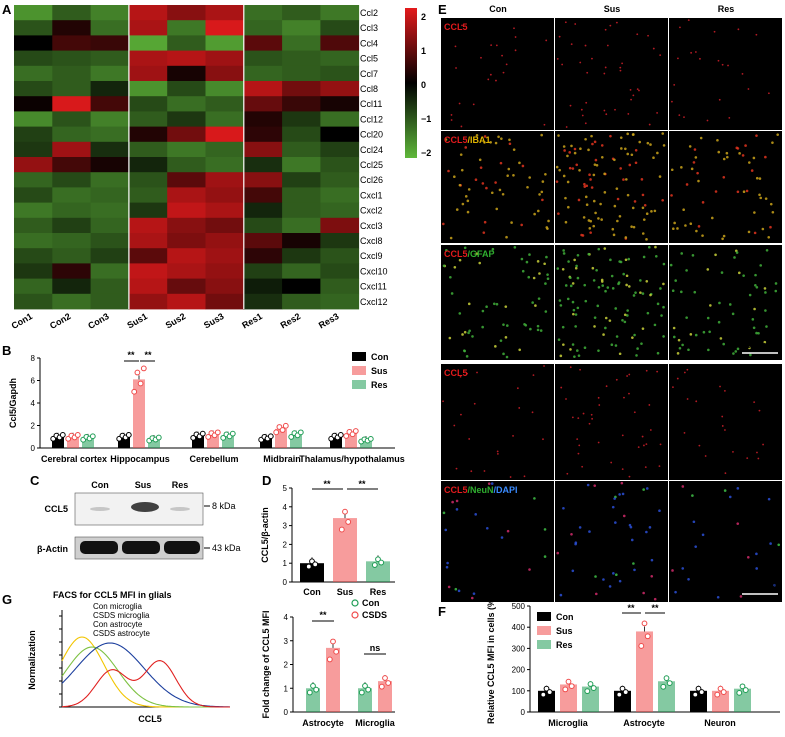 Image resolution: width=785 pixels, height=737 pixels. Describe the element at coordinates (266, 665) in the screenshot. I see `panel-g-bar-y-label: Fold change of CCL5 MFI` at that location.